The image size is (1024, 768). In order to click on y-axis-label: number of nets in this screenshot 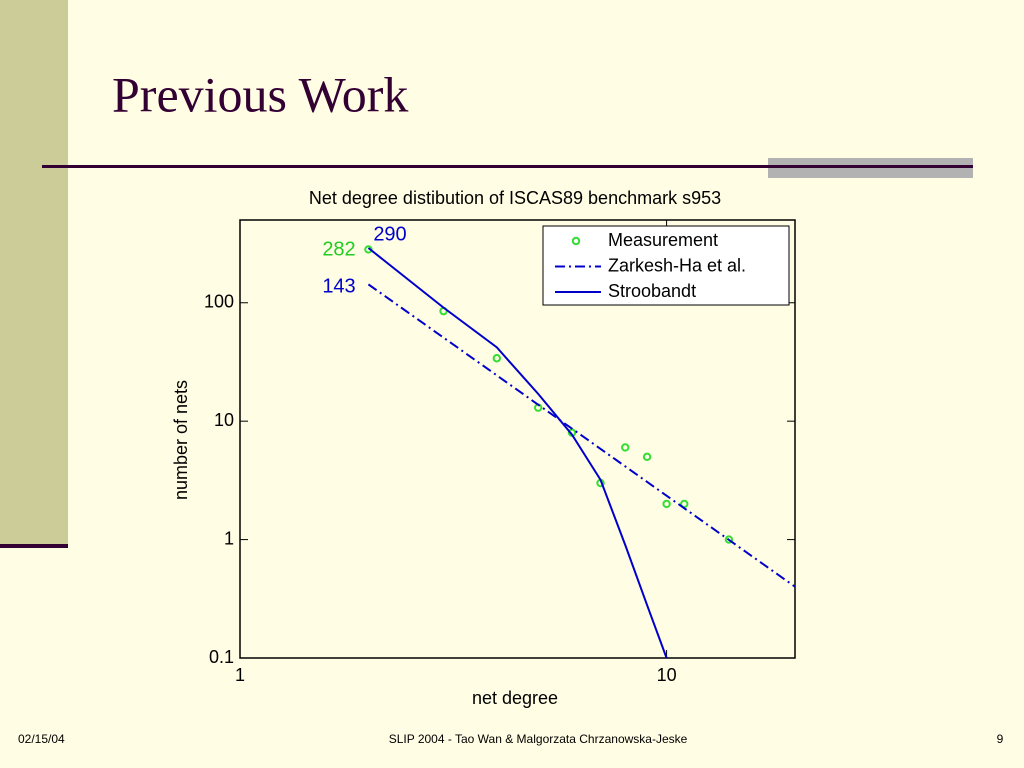, I will do `click(181, 440)`.